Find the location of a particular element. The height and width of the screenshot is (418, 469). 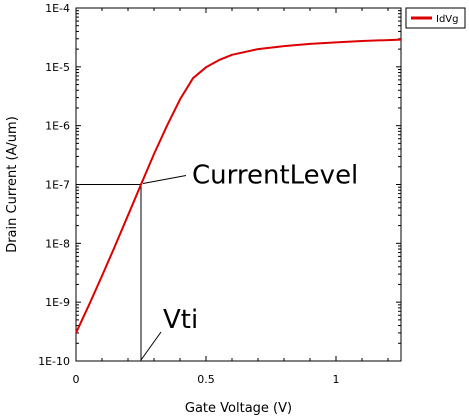

y-axis-title: Drain Current (A/um) is located at coordinates (12, 184).